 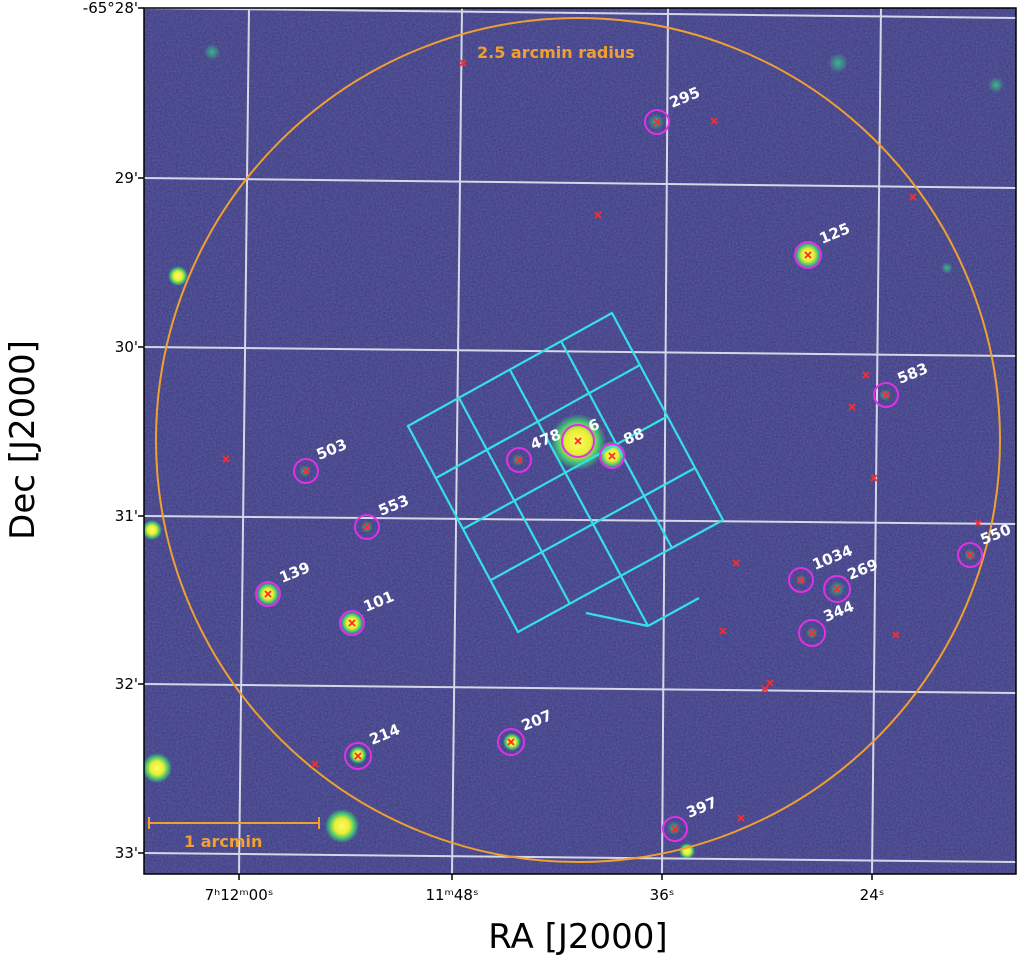 I want to click on dec-tick-label: 30', so click(x=126, y=347).